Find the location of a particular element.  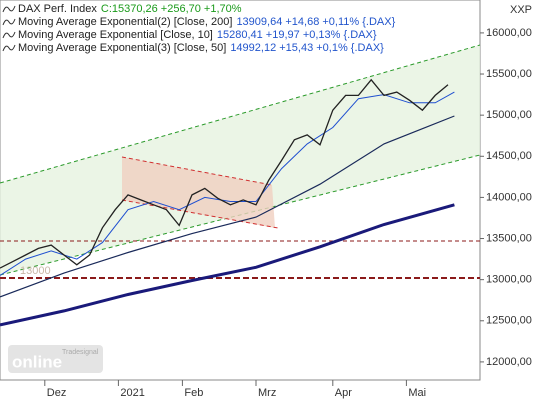

y-tick-label: 16000,00 is located at coordinates (509, 33).